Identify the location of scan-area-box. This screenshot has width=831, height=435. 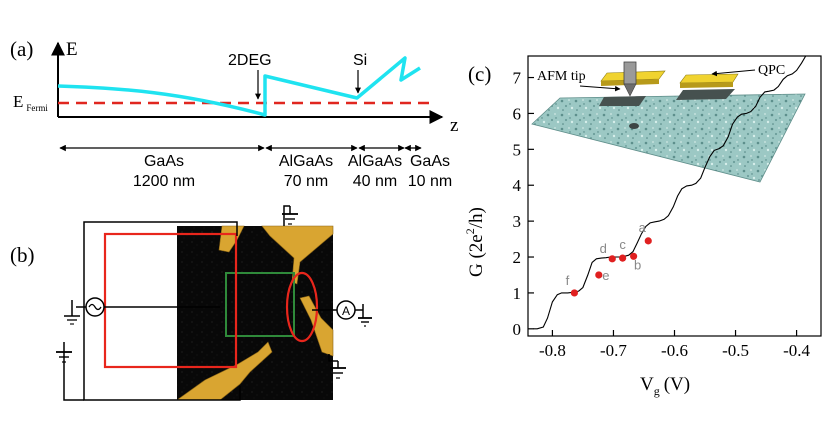
(260, 304).